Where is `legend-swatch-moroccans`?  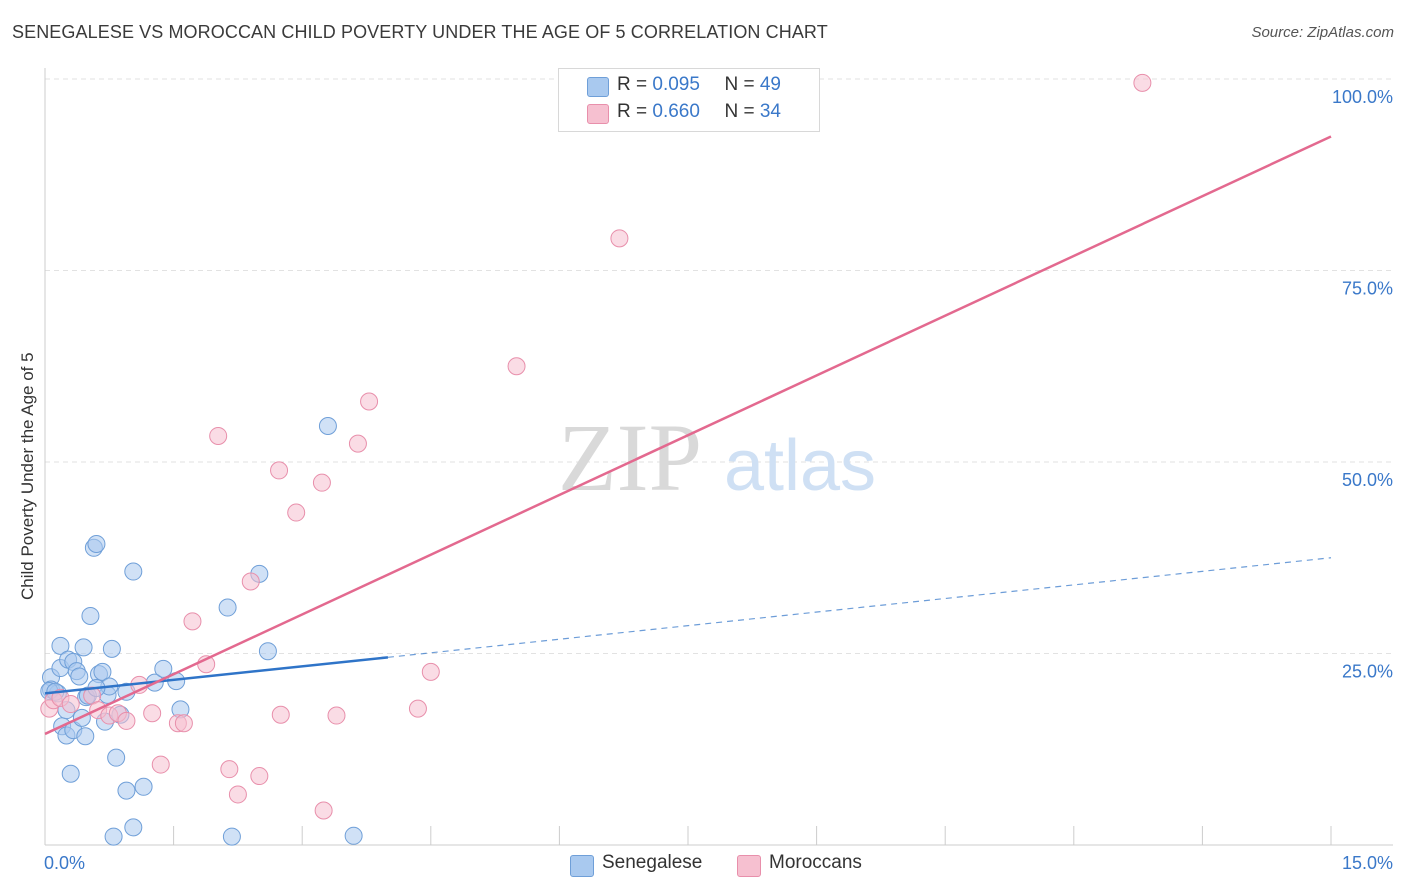
legend-swatch-moroccans is located at coordinates (598, 114).